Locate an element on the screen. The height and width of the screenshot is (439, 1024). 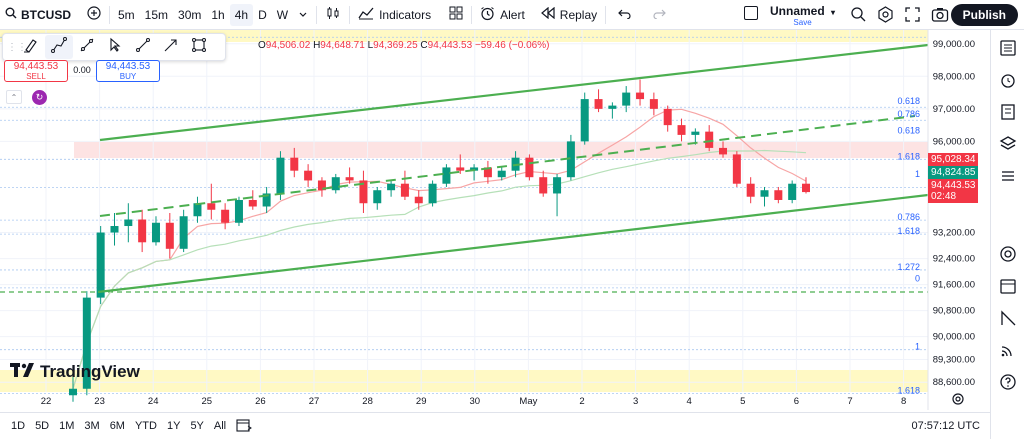
rectangle-tool is located at coordinates (199, 47).